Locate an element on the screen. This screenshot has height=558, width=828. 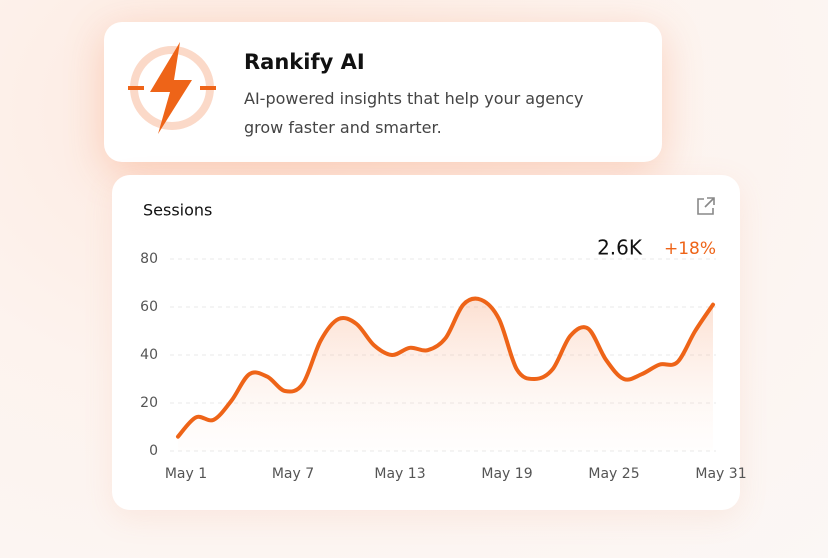
logo is located at coordinates (172, 88).